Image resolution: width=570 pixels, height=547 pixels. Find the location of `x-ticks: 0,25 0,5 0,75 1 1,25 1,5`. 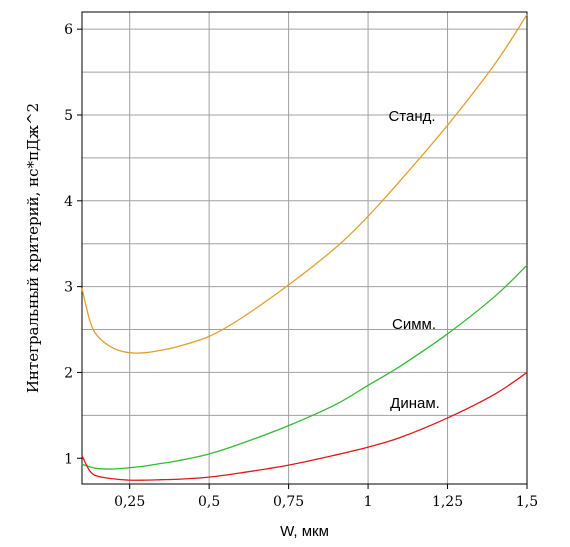

x-ticks: 0,25 0,5 0,75 1 1,25 1,5 is located at coordinates (326, 497).